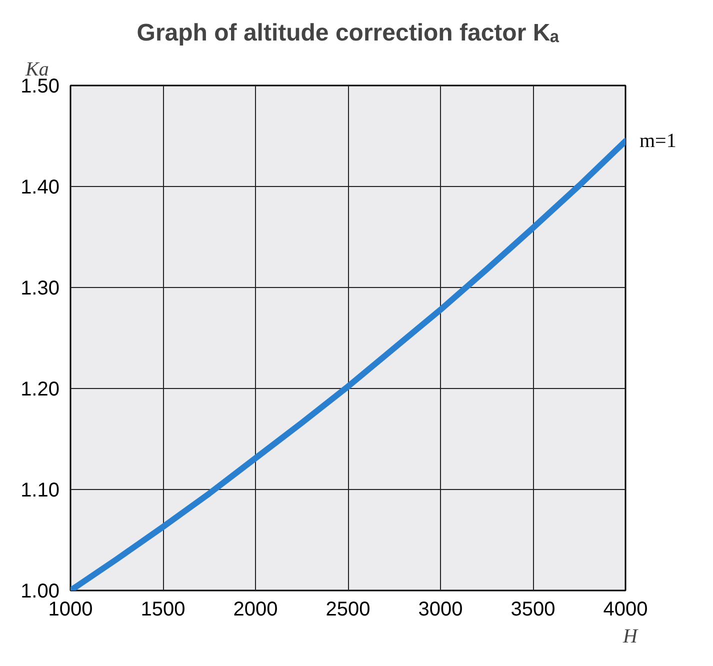 This screenshot has height=666, width=713. What do you see at coordinates (40, 491) in the screenshot?
I see `y-tick-label: 1.10` at bounding box center [40, 491].